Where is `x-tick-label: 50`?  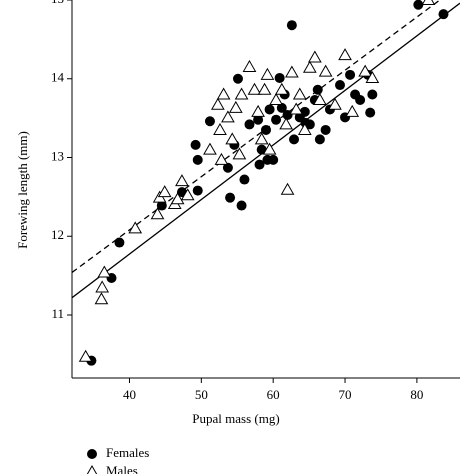 x-tick-label: 50 is located at coordinates (201, 394).